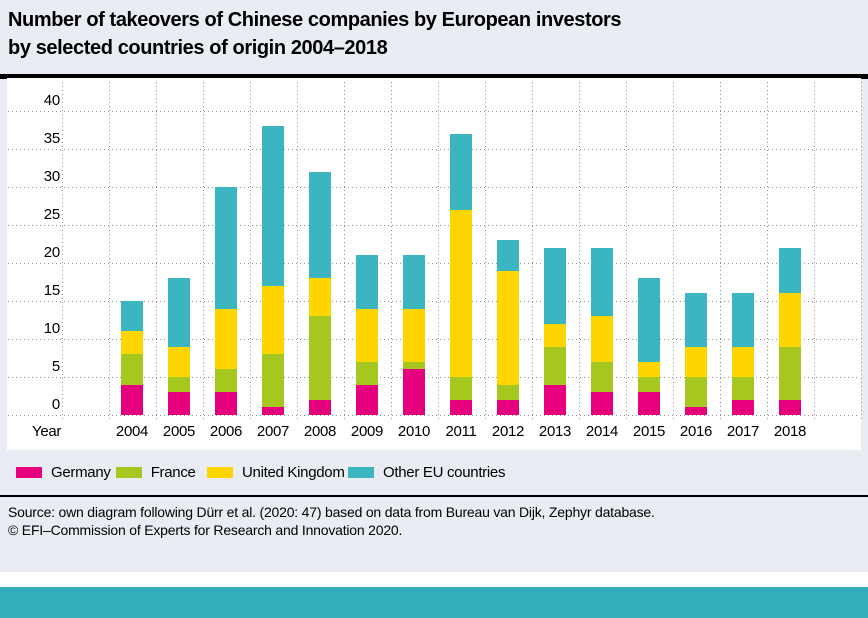 This screenshot has height=618, width=868. What do you see at coordinates (51, 214) in the screenshot?
I see `y-tick-label-25: 25` at bounding box center [51, 214].